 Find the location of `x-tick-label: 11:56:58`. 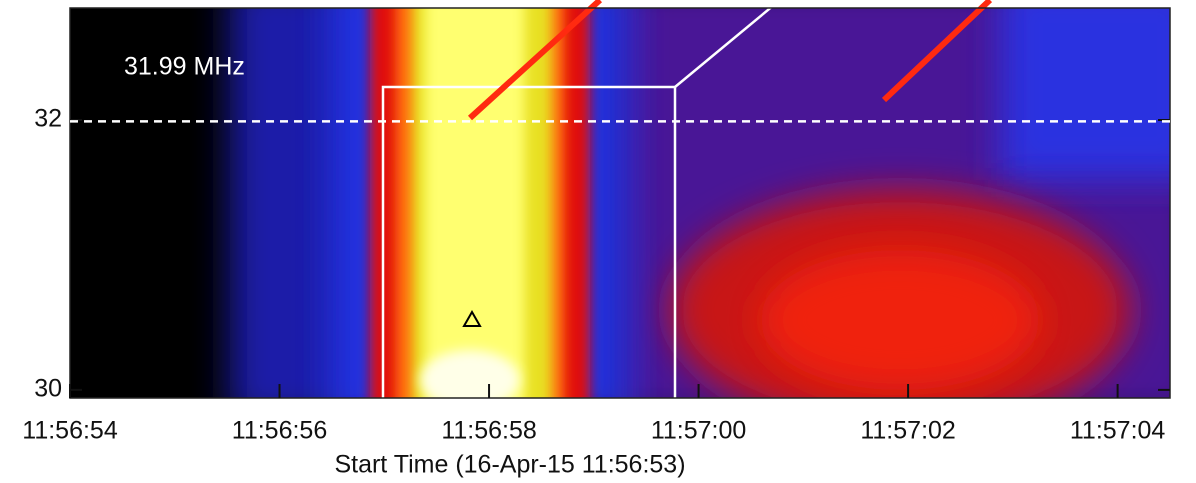

x-tick-label: 11:56:58 is located at coordinates (488, 431).